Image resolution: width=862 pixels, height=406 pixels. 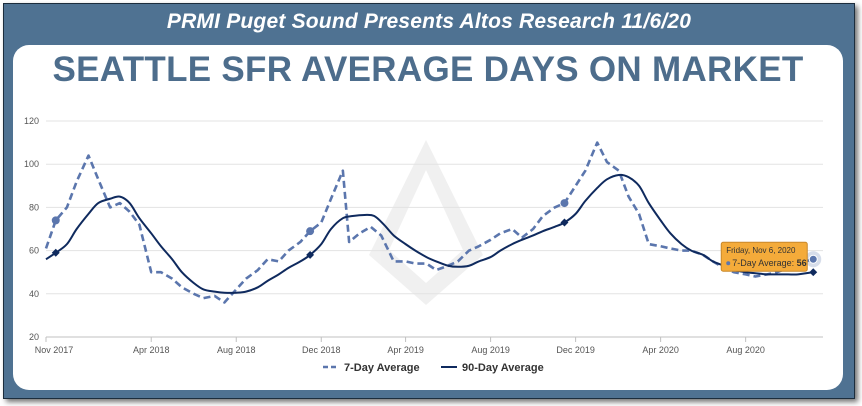 I want to click on x-tick-label: Apr 2020, so click(x=660, y=350).